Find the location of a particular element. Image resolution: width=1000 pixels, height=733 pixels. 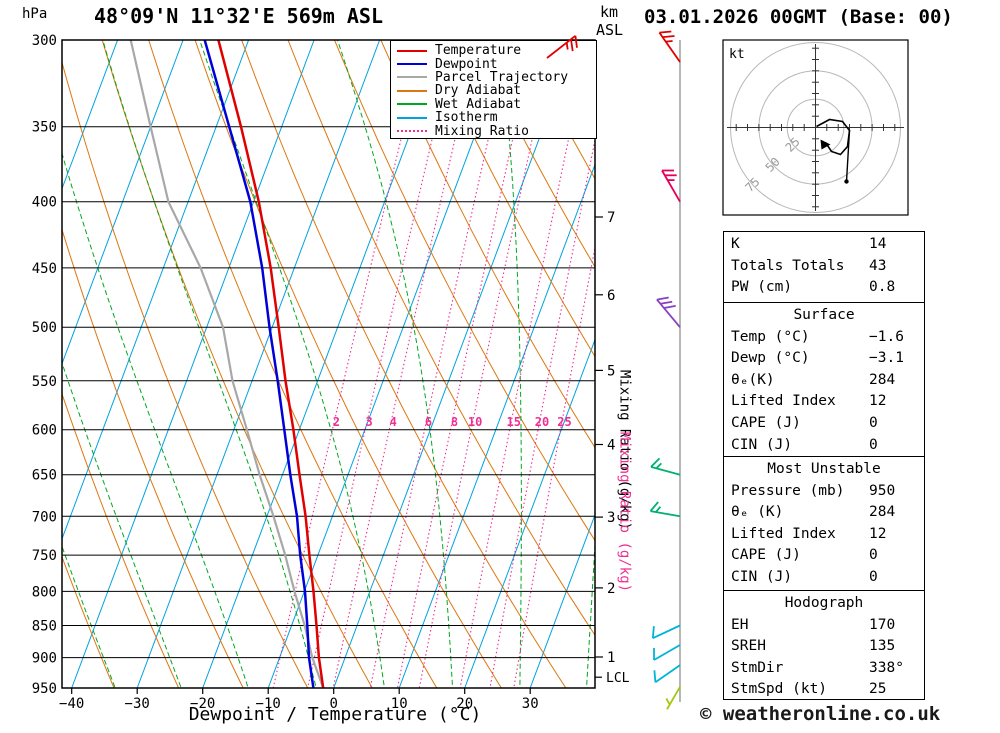

table-row: Pressure (mb) 950 is located at coordinates (824, 492).